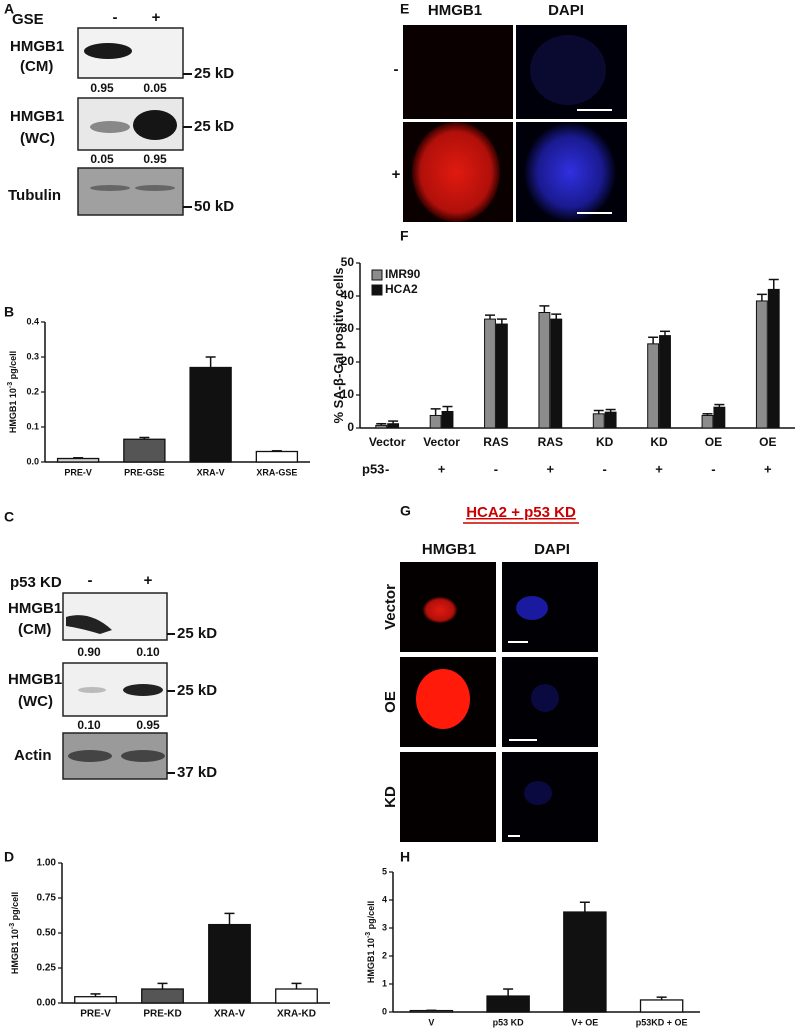  Describe the element at coordinates (32, 391) in the screenshot. I see `y-tick-label: 0.2` at that location.